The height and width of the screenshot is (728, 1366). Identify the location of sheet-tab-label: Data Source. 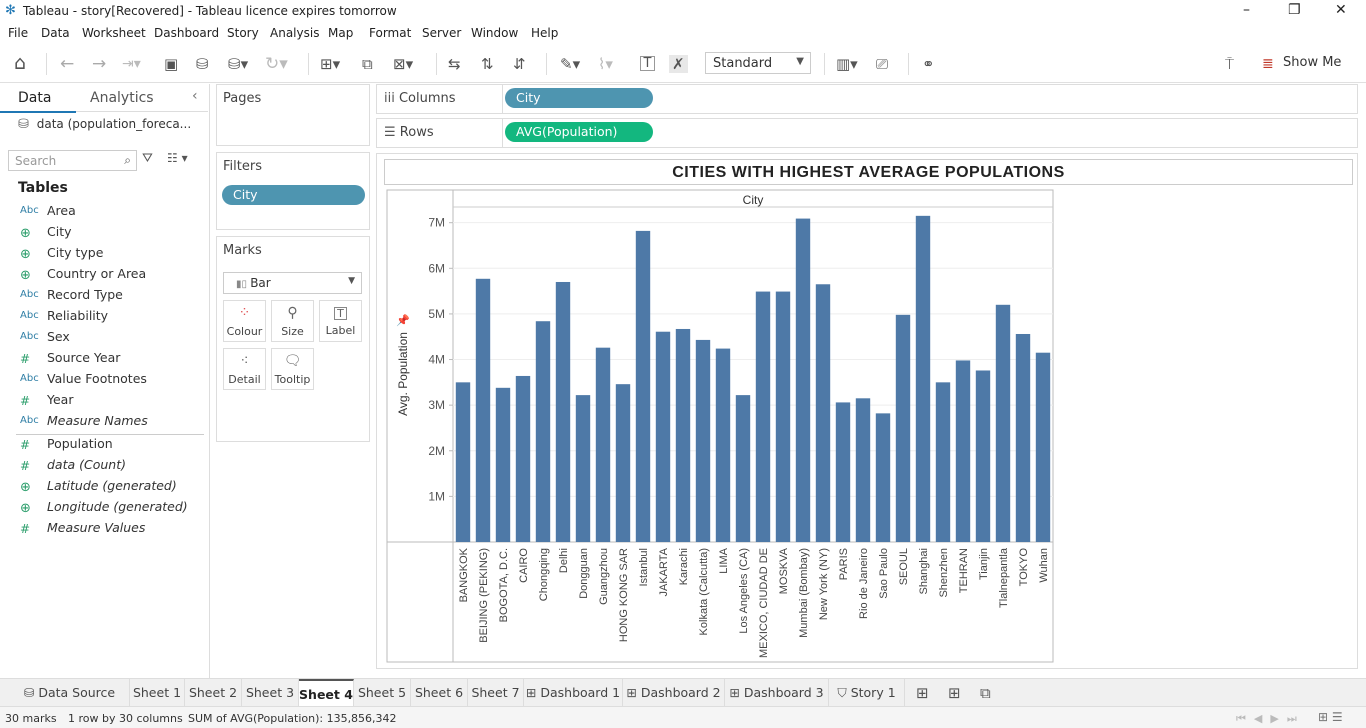
(77, 692).